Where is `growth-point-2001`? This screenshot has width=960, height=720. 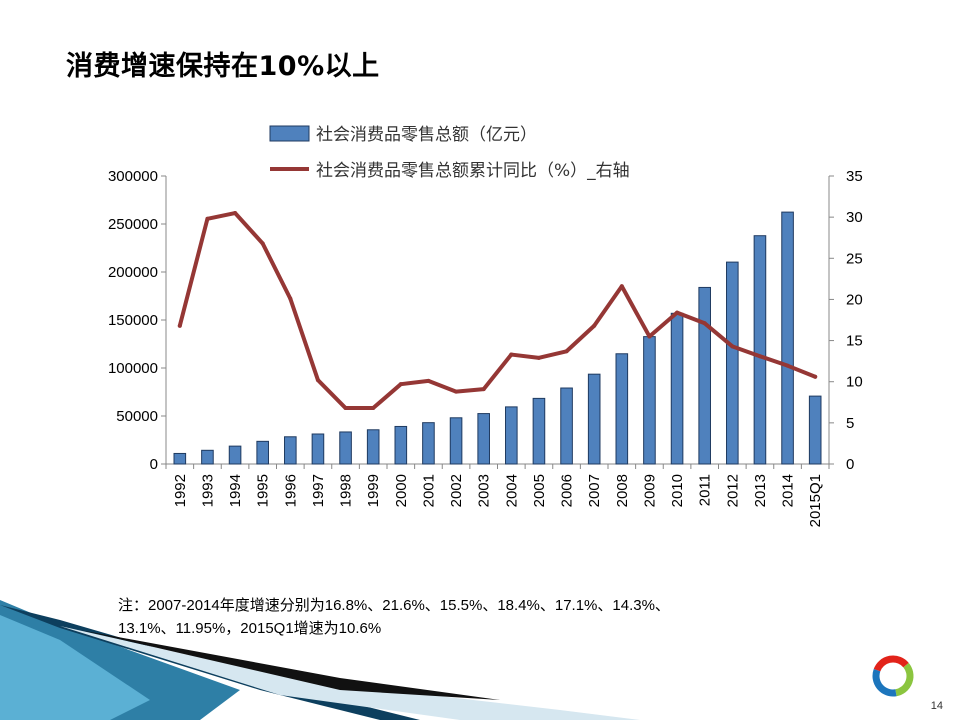 growth-point-2001 is located at coordinates (428, 380).